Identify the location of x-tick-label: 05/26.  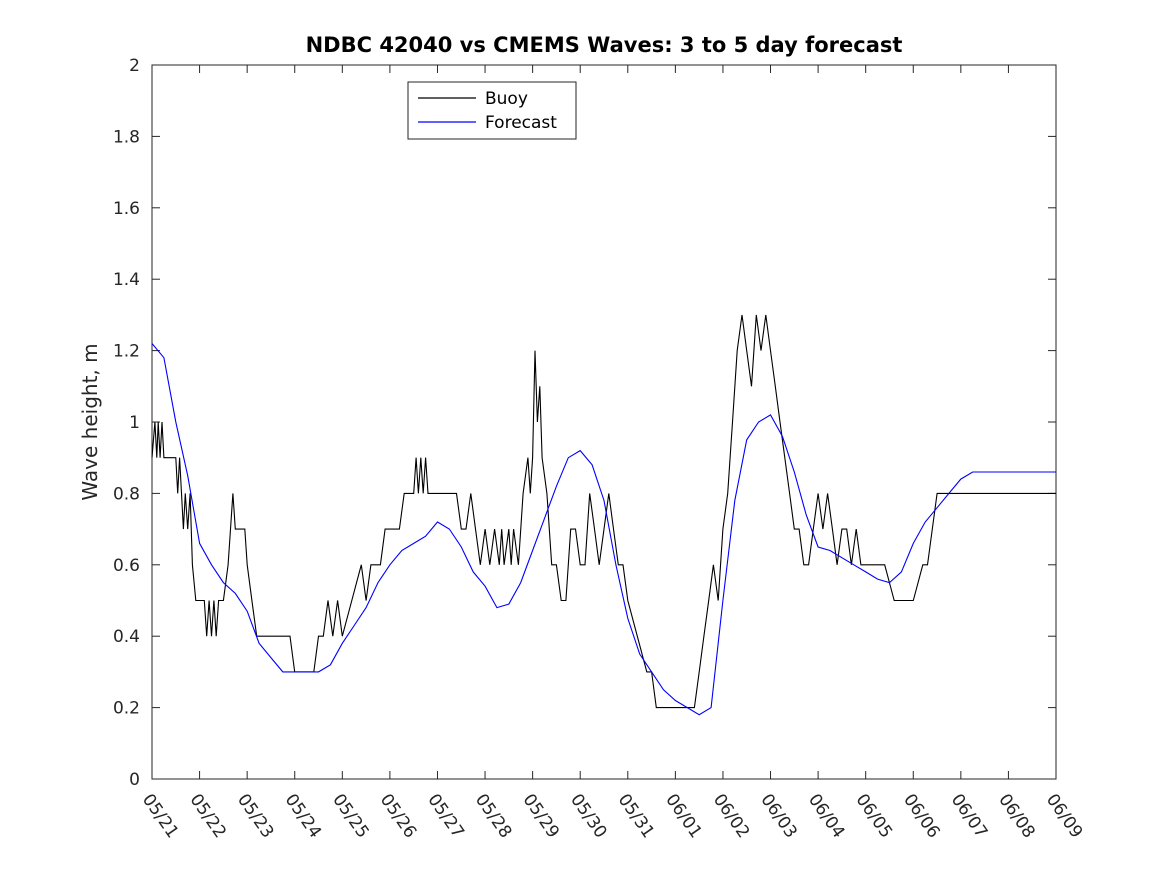
(398, 816).